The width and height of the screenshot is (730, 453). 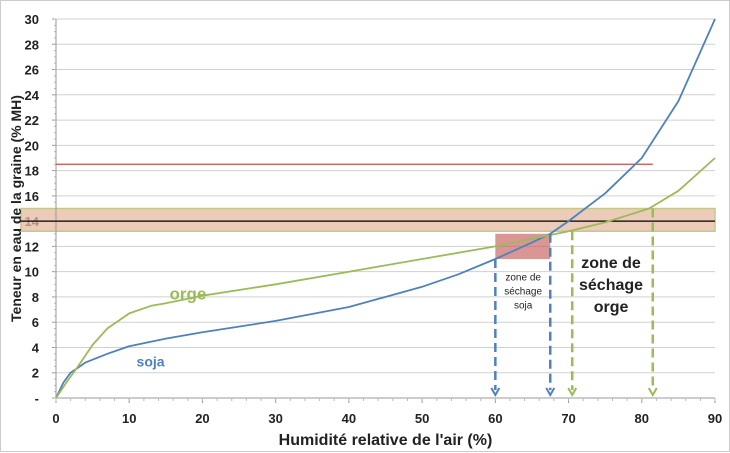 I want to click on x-tick-label: 10, so click(x=129, y=418).